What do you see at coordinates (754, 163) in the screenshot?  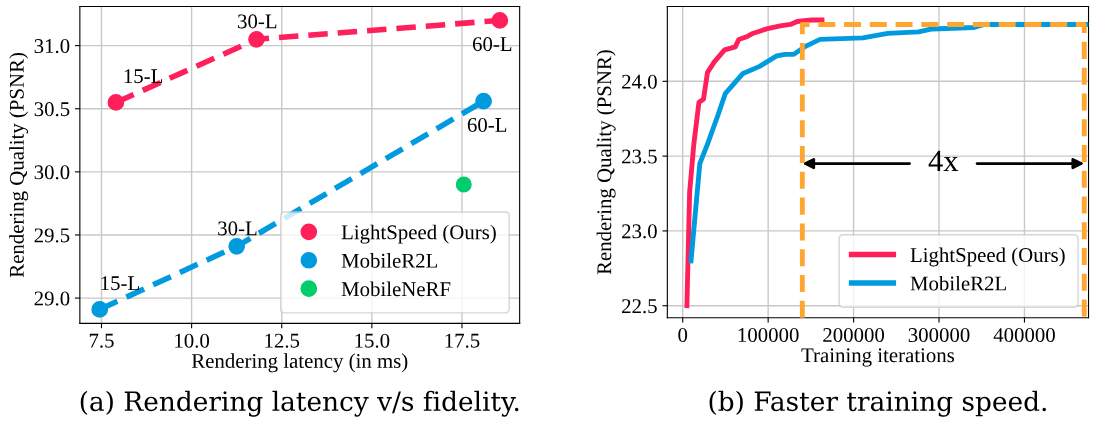 I see `line-series` at bounding box center [754, 163].